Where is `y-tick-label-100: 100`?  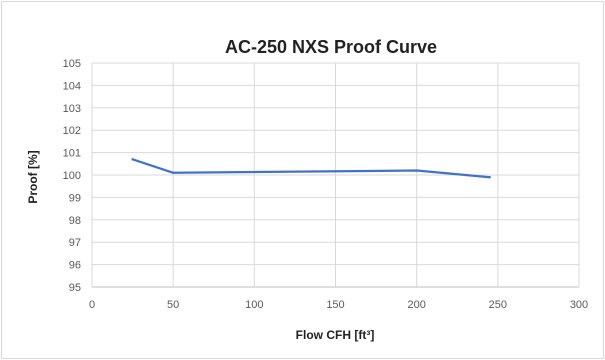
y-tick-label-100: 100 is located at coordinates (72, 176).